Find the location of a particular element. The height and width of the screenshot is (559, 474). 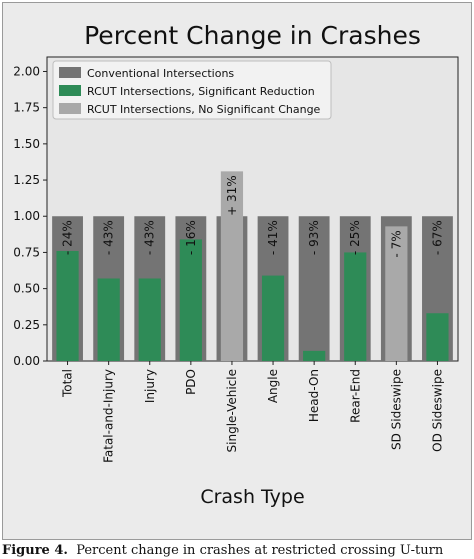

data-label: - 67% is located at coordinates (437, 237).